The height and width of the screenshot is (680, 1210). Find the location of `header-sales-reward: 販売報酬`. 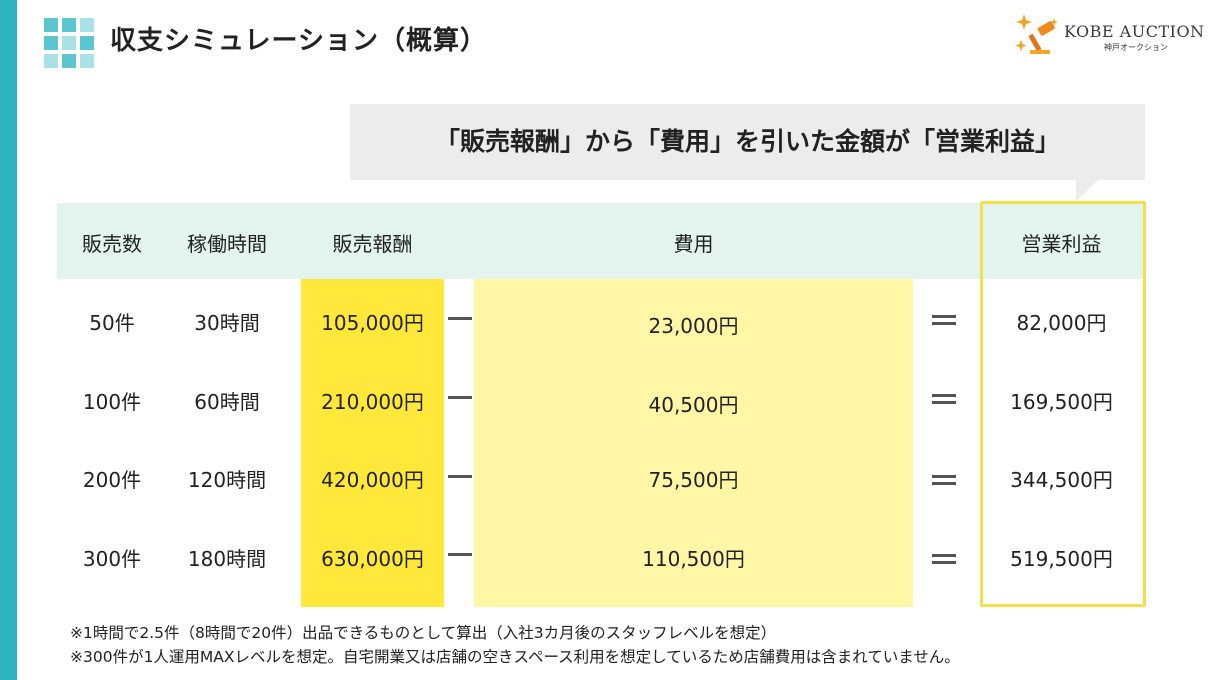

header-sales-reward: 販売報酬 is located at coordinates (372, 244).